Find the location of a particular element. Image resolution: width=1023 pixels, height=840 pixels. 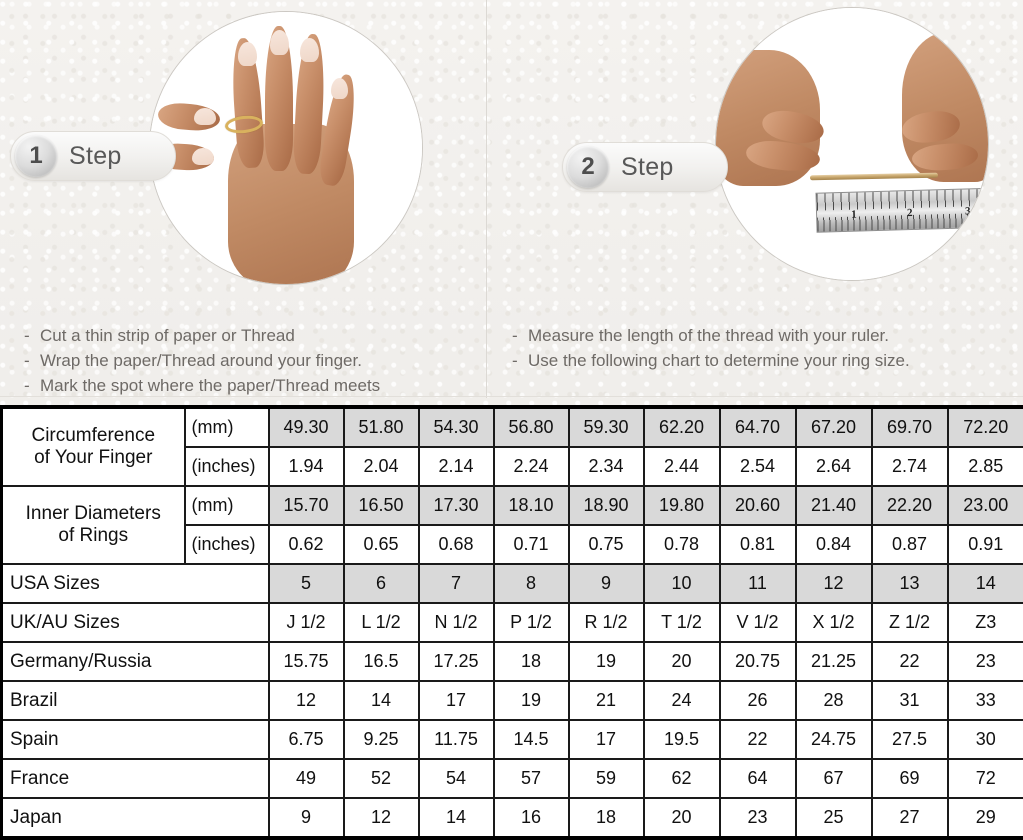

row-label-france: France is located at coordinates (135, 778).